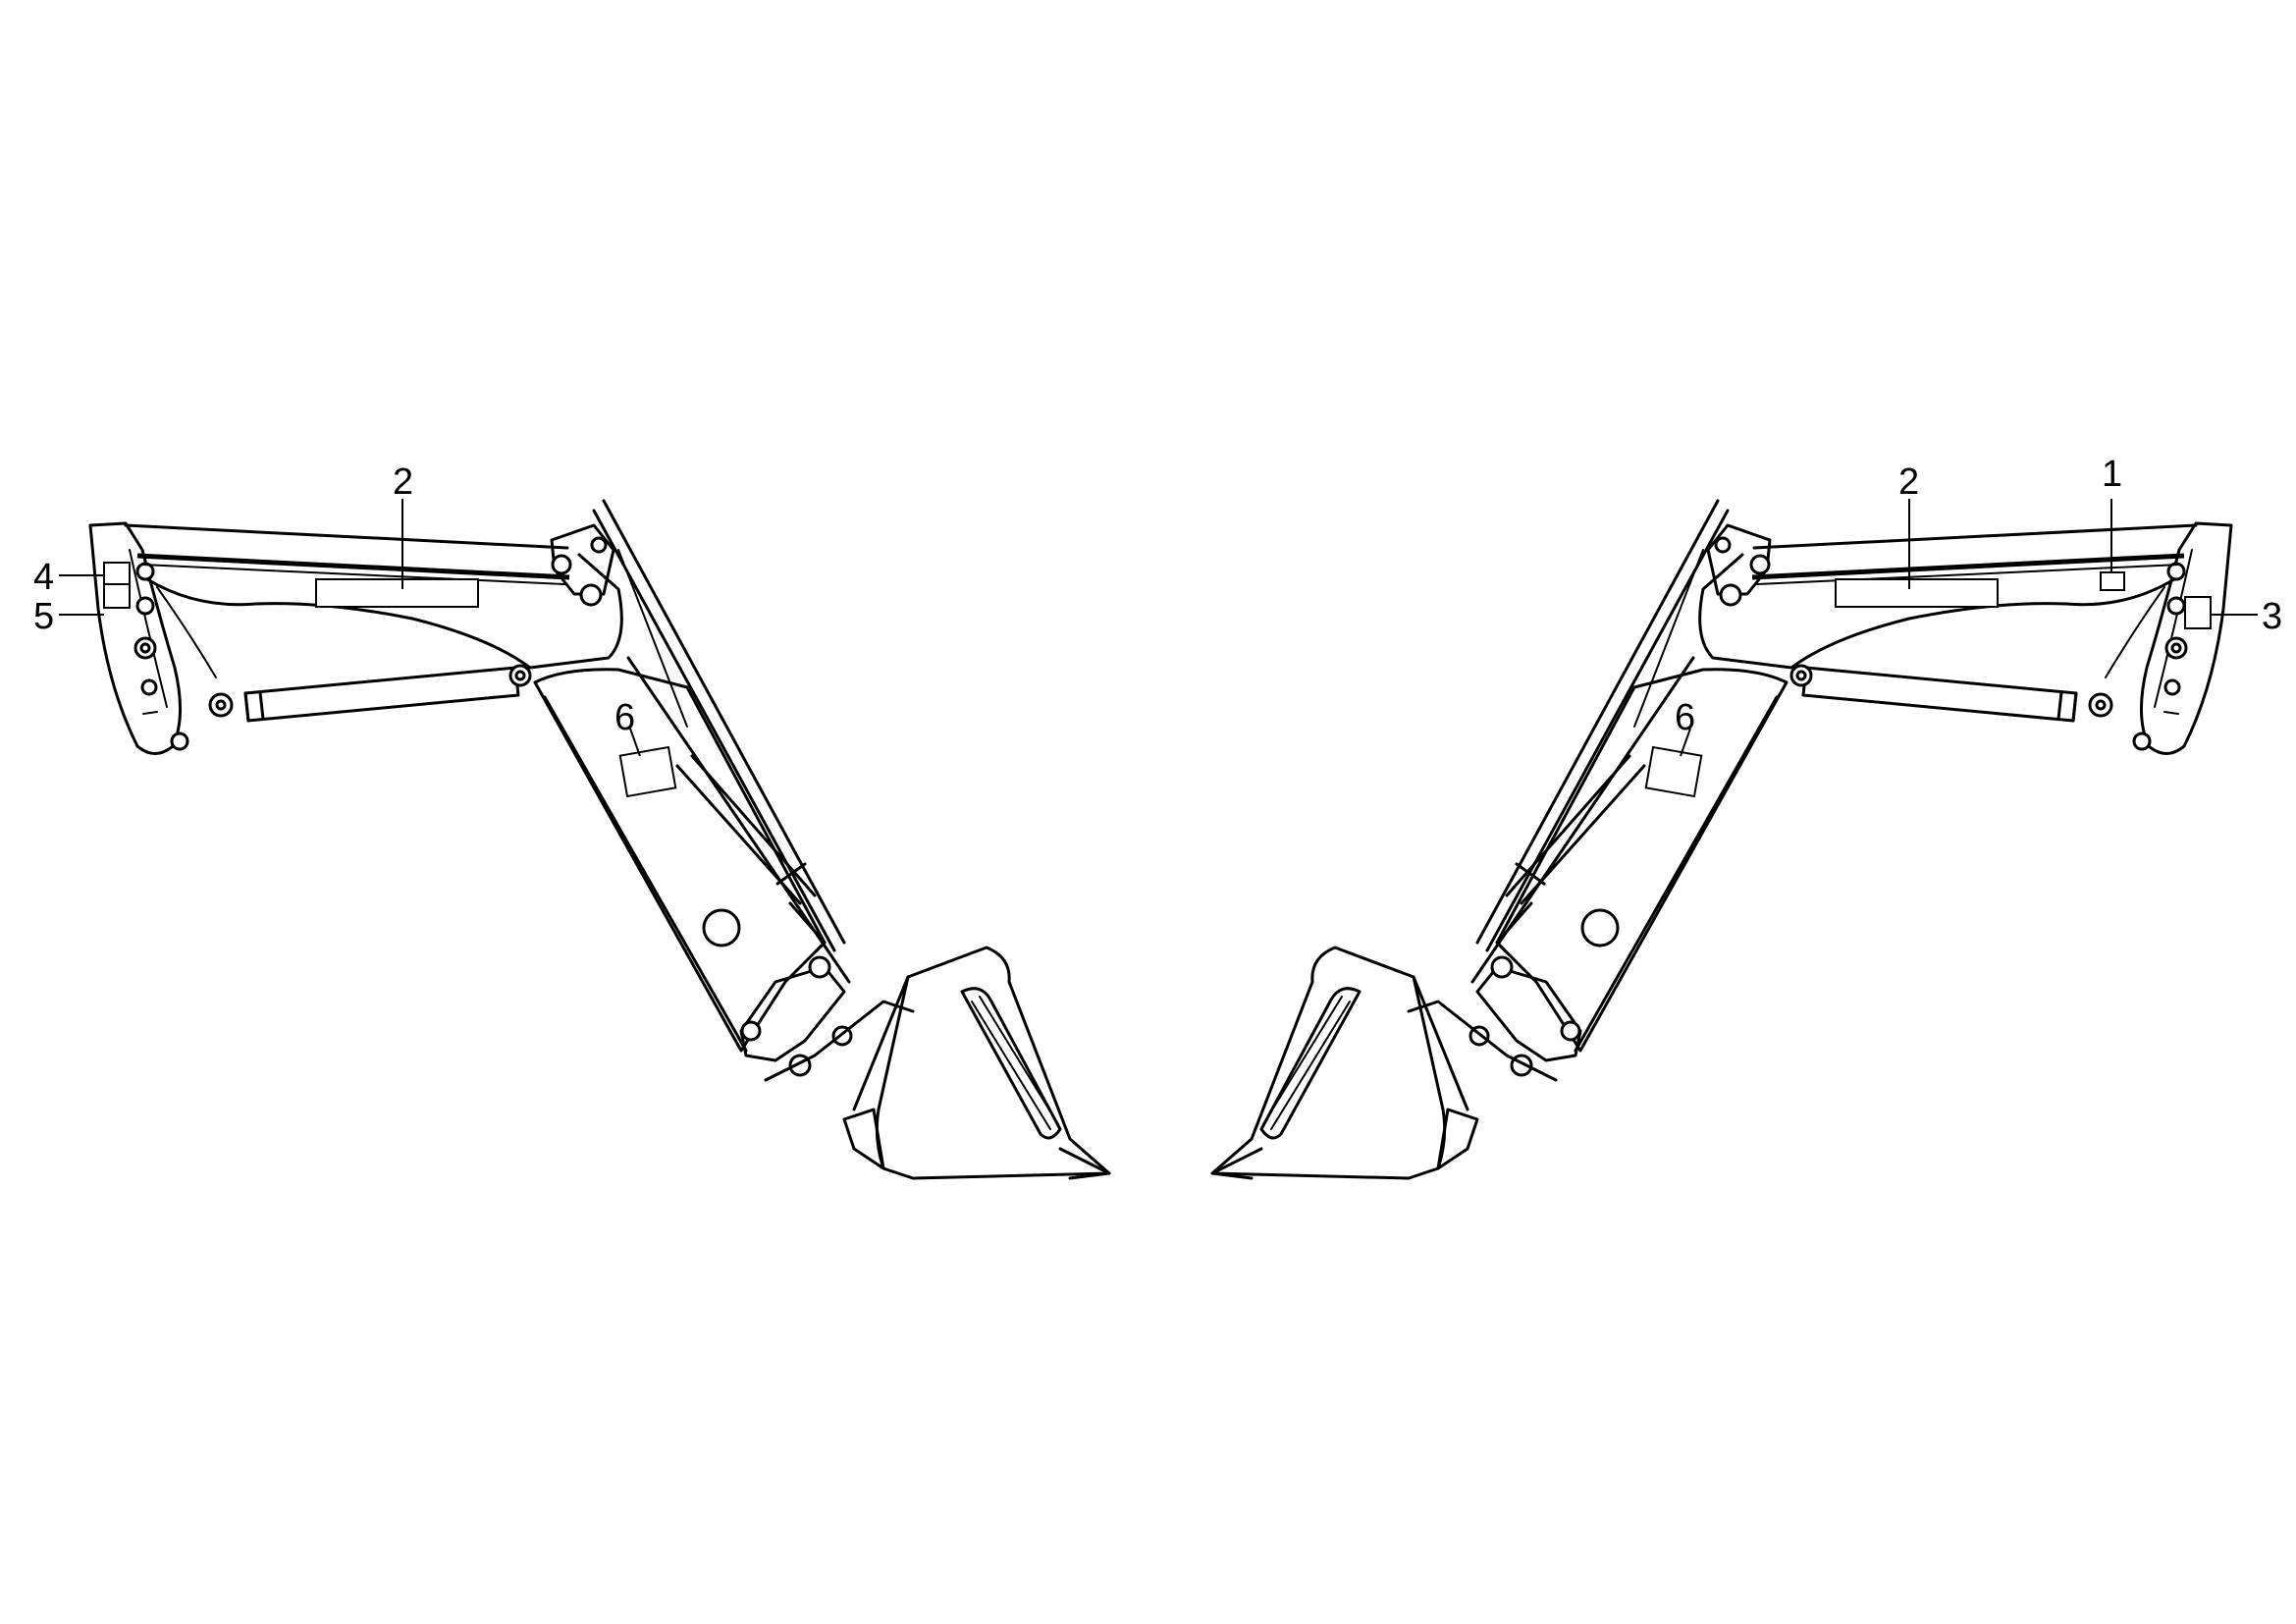  Describe the element at coordinates (1685, 717) in the screenshot. I see `right-callout-6: 6` at that location.